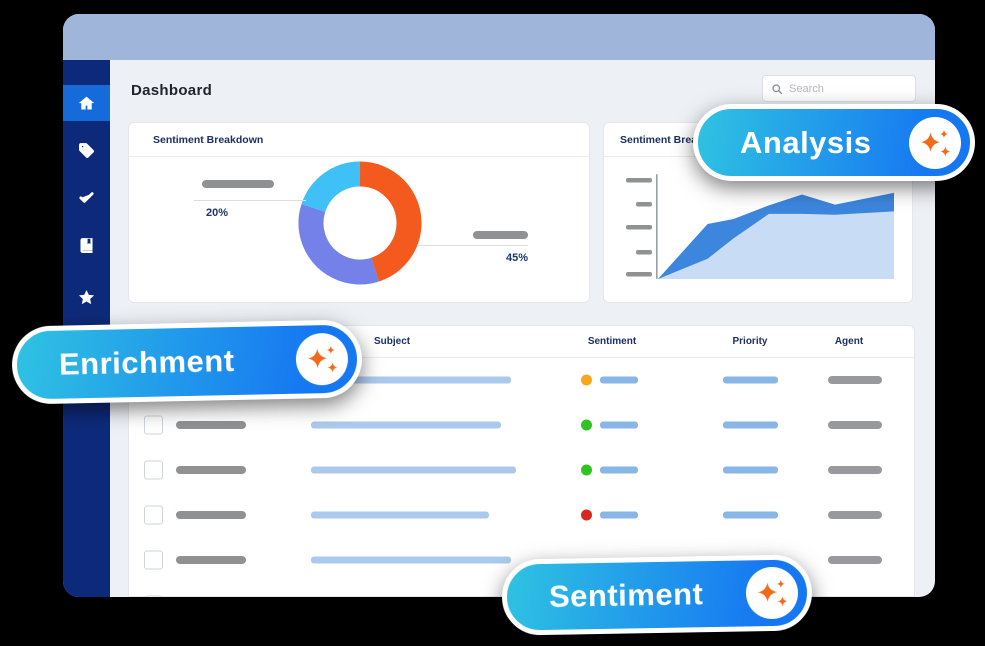 The image size is (985, 646). I want to click on area-chart, so click(760, 226).